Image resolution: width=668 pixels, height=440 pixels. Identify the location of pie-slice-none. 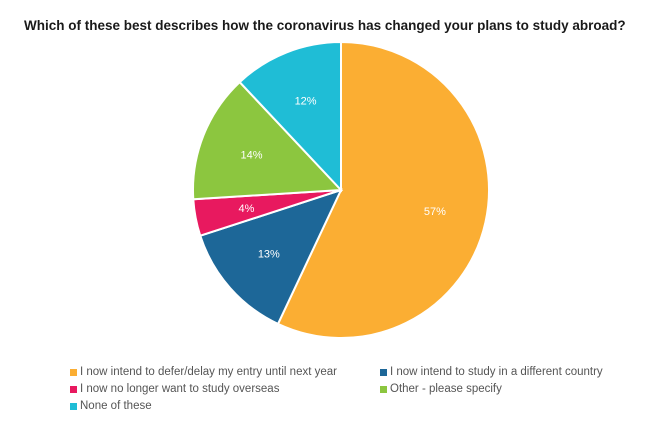
(290, 116).